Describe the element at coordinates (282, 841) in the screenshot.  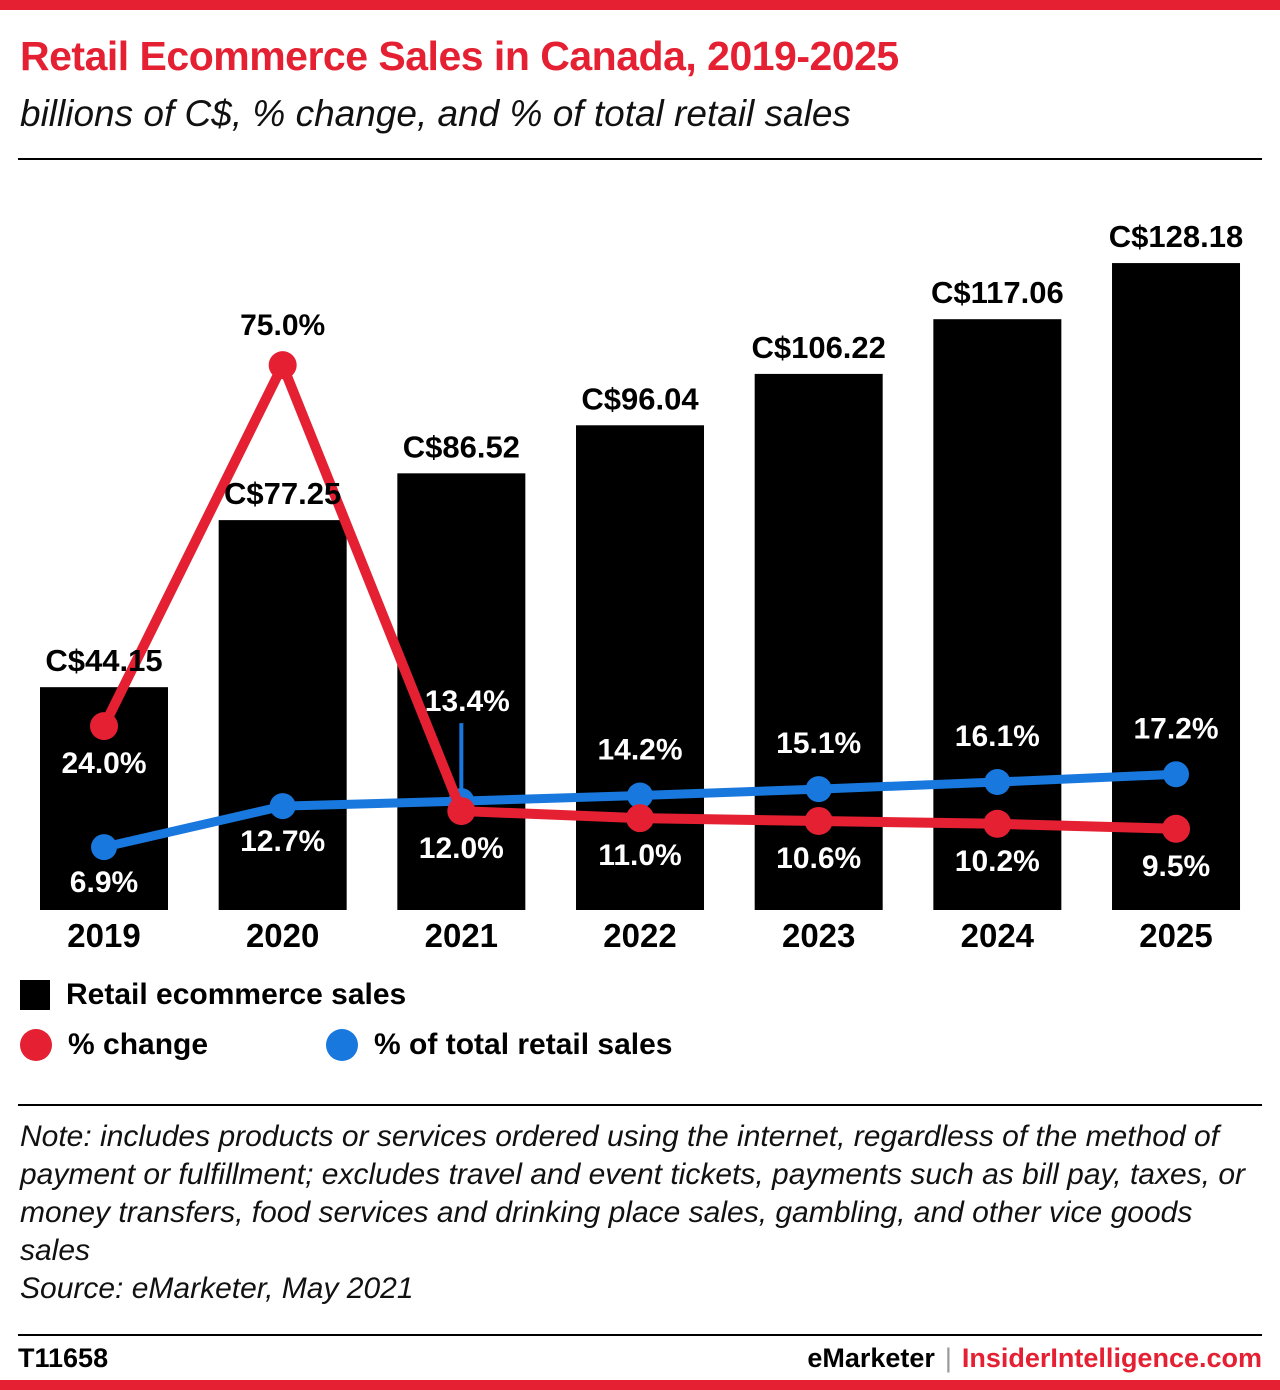
I see `share-label: 12.7%` at that location.